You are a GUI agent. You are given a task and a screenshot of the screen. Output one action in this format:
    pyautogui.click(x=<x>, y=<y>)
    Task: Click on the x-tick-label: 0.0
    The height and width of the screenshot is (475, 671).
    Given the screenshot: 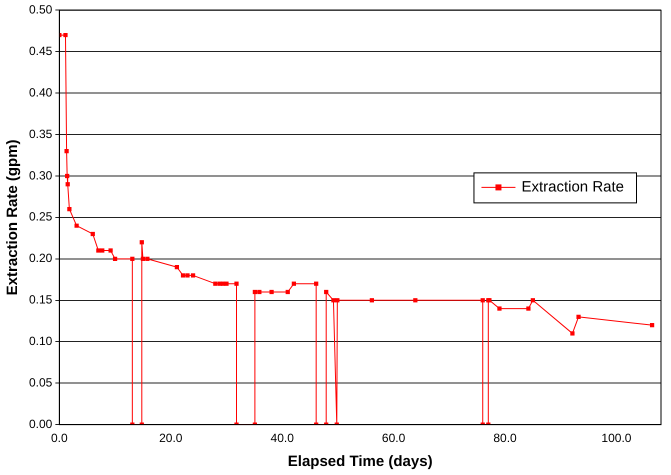 What is the action you would take?
    pyautogui.click(x=59, y=438)
    